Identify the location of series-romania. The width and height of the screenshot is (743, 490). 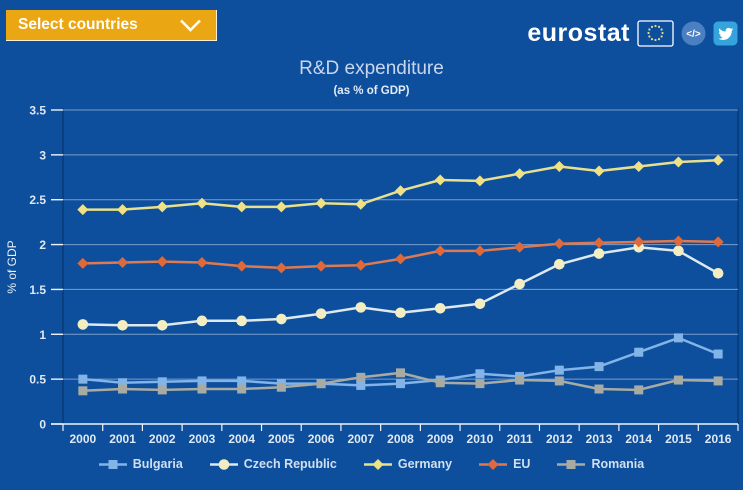
(400, 382).